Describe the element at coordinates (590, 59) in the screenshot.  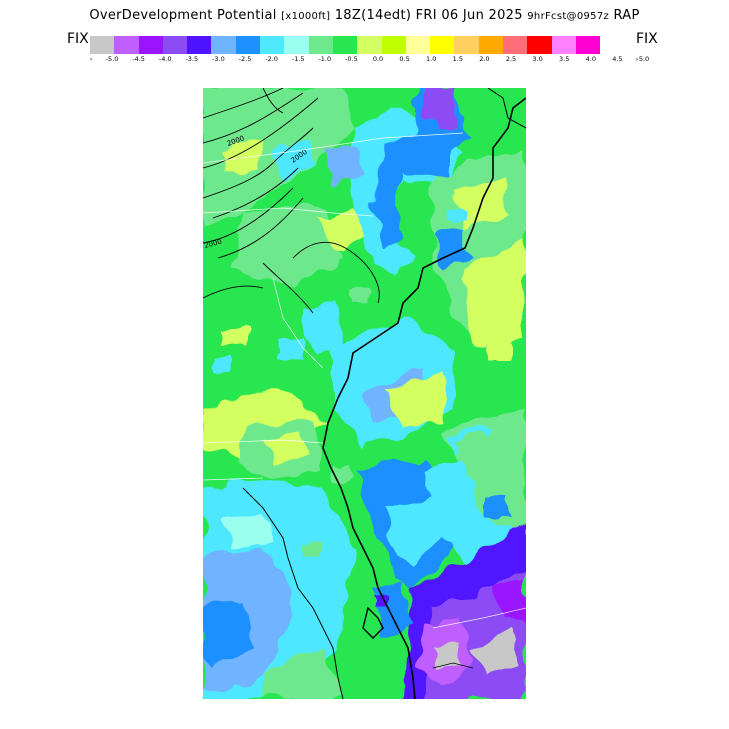
I see `legend-tick-label: 4.0` at that location.